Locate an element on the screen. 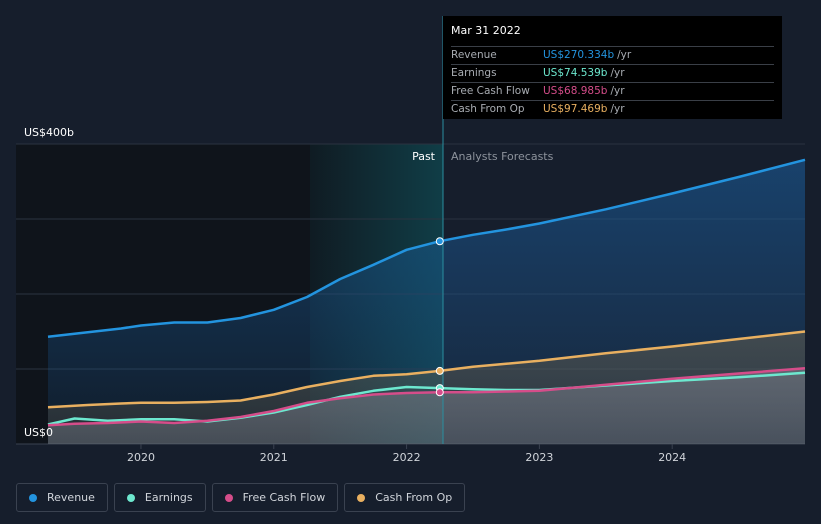 The width and height of the screenshot is (821, 524). legend-item-earnings: Earnings is located at coordinates (159, 497).